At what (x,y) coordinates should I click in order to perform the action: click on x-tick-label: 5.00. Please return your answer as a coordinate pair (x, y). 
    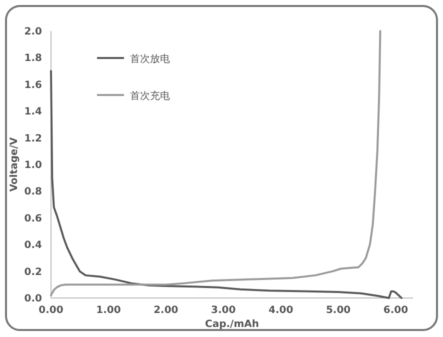
    Looking at the image, I should click on (338, 310).